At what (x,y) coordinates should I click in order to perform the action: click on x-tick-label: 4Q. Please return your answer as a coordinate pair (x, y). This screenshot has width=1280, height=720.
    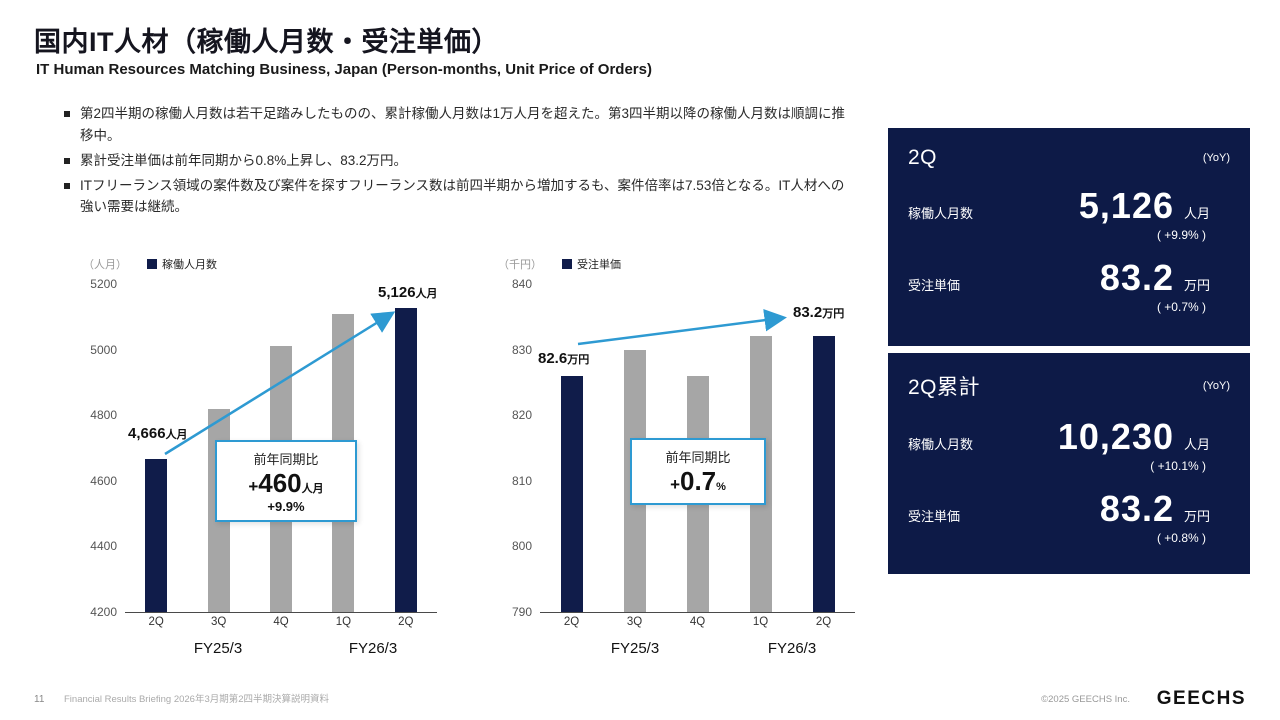
    Looking at the image, I should click on (281, 622).